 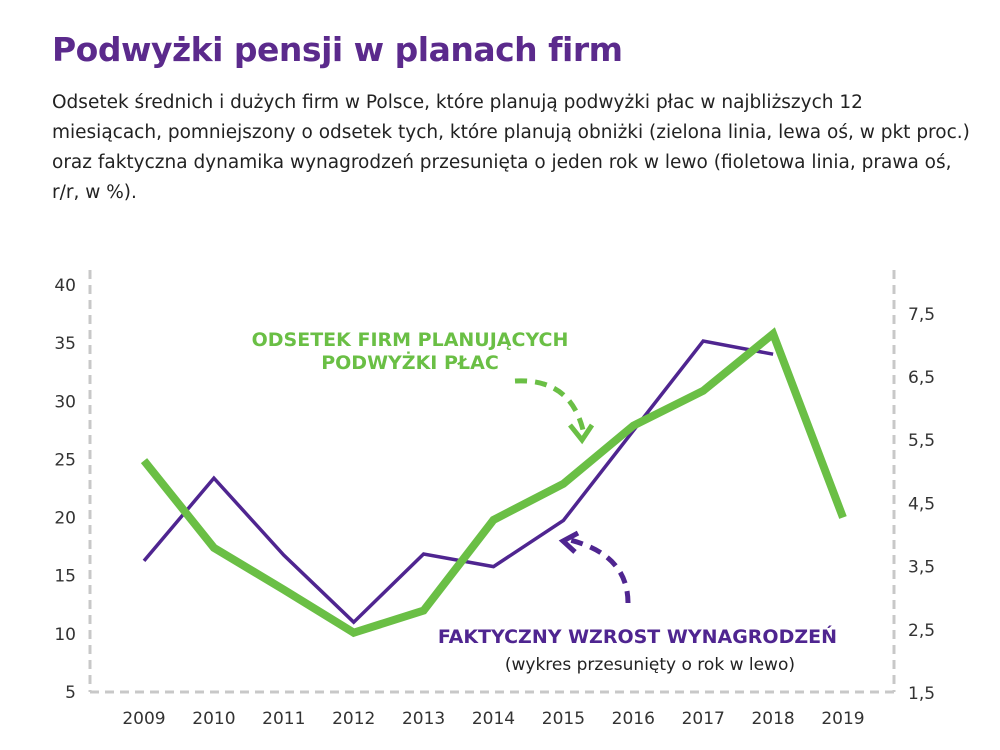 I want to click on x-tick-label: 2018, so click(x=772, y=719).